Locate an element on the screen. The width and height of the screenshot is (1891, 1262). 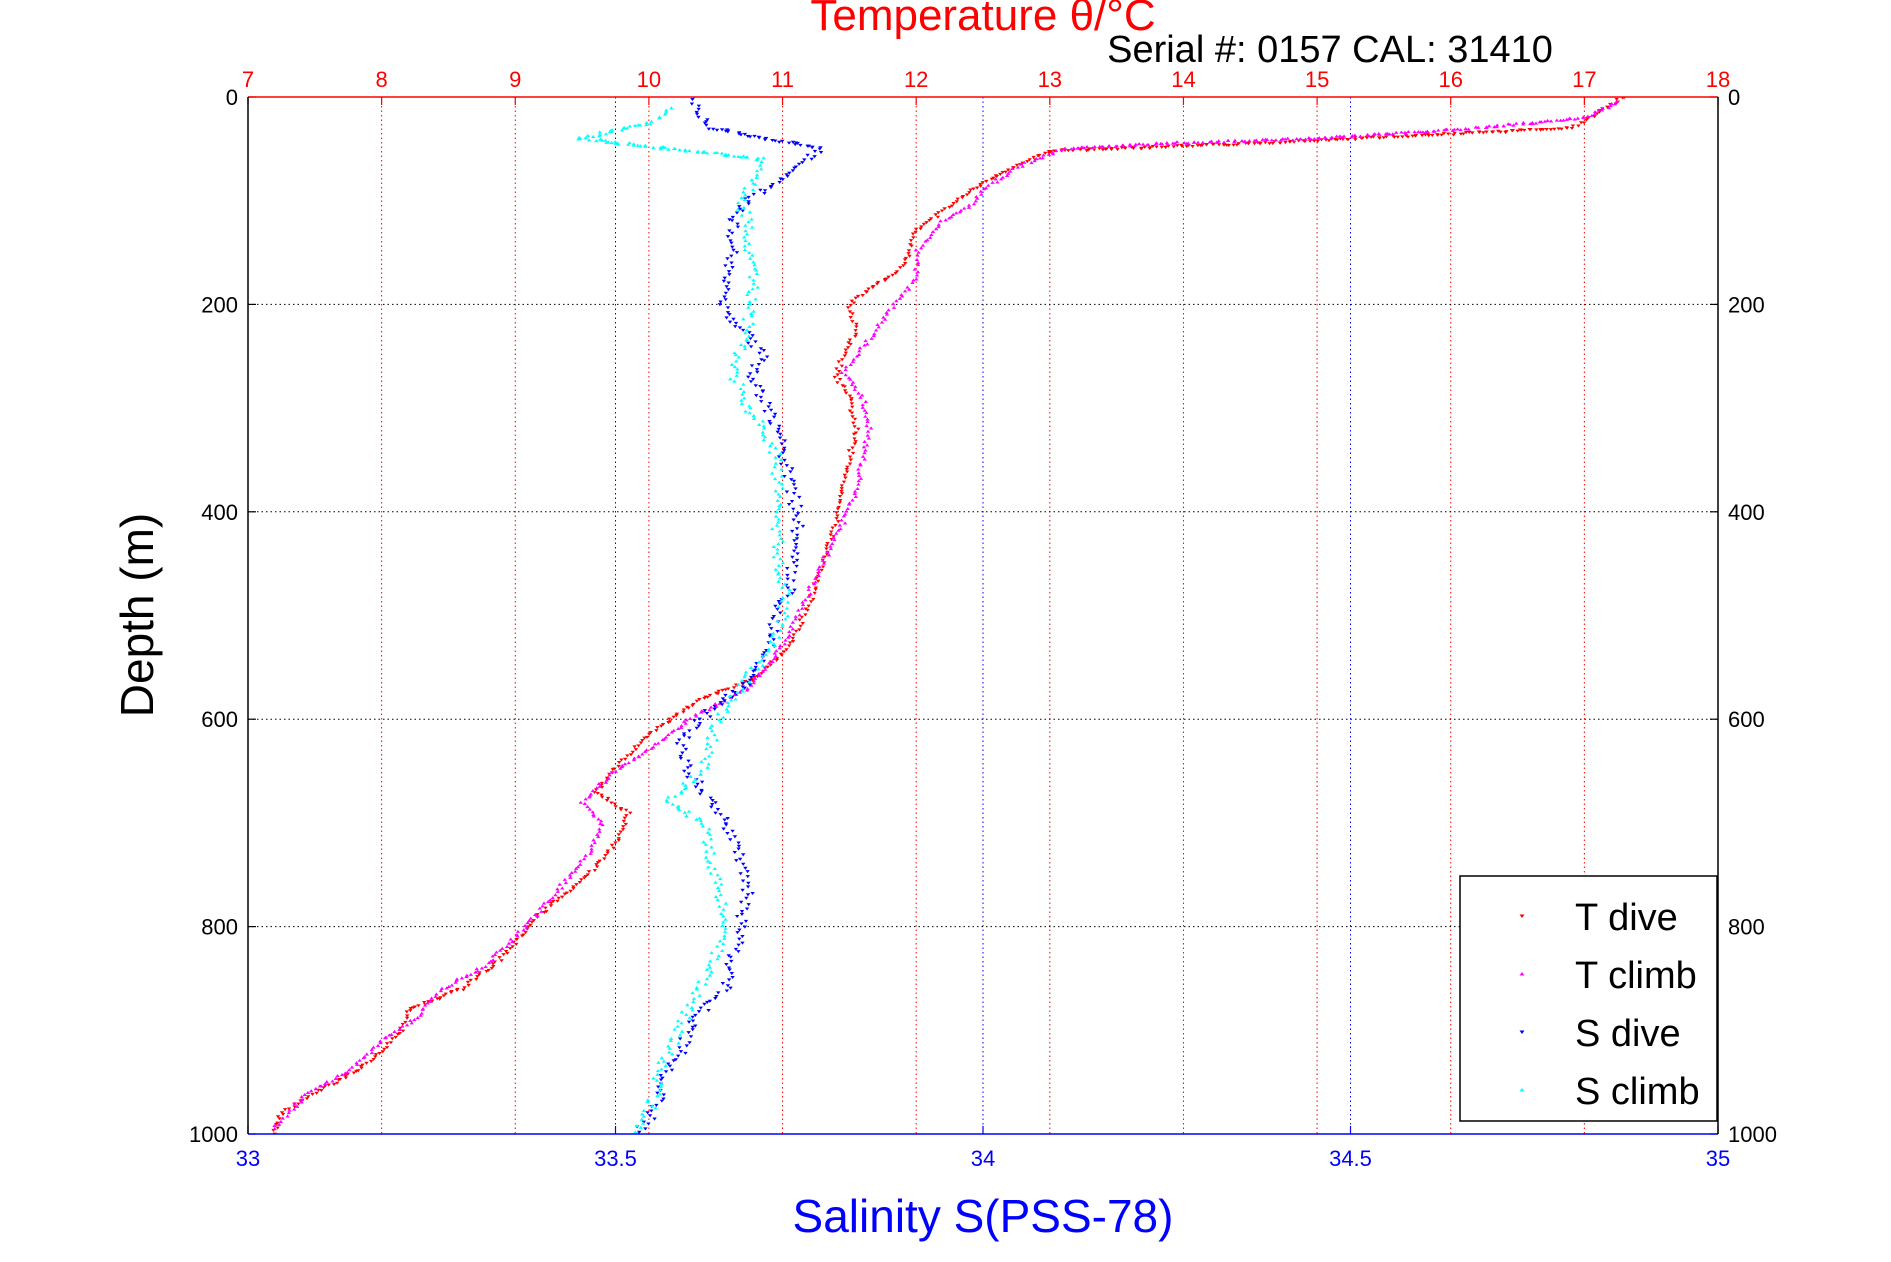
tick-label-temp: 10 is located at coordinates (649, 79).